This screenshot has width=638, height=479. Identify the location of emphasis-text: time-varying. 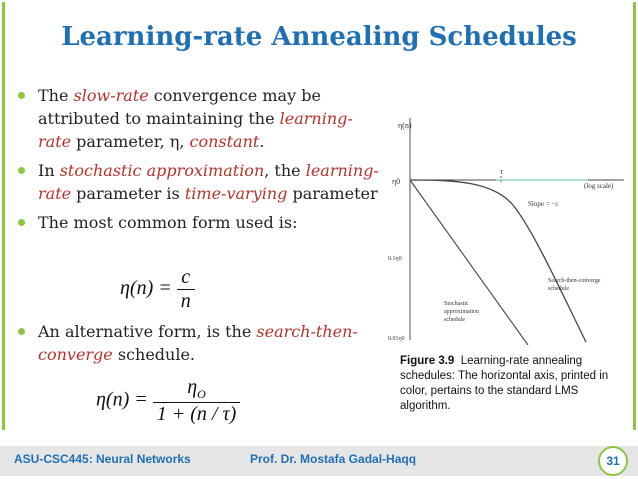
(236, 193).